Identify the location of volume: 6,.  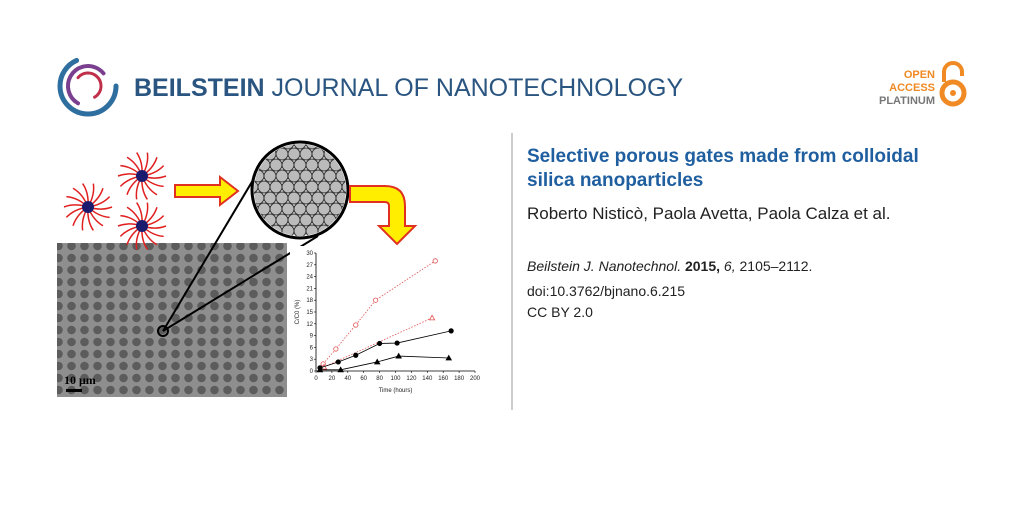
(730, 266).